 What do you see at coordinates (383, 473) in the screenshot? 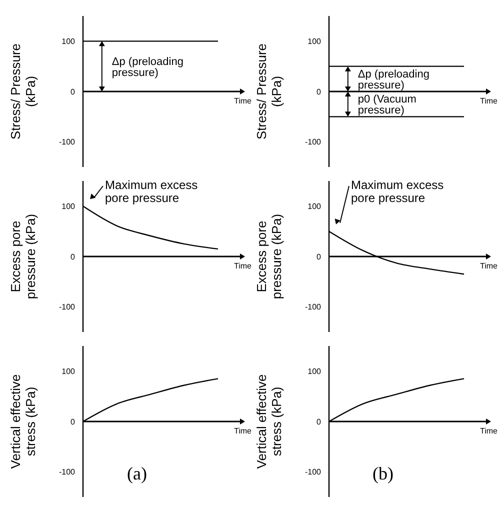
I see `annotation: (b)` at bounding box center [383, 473].